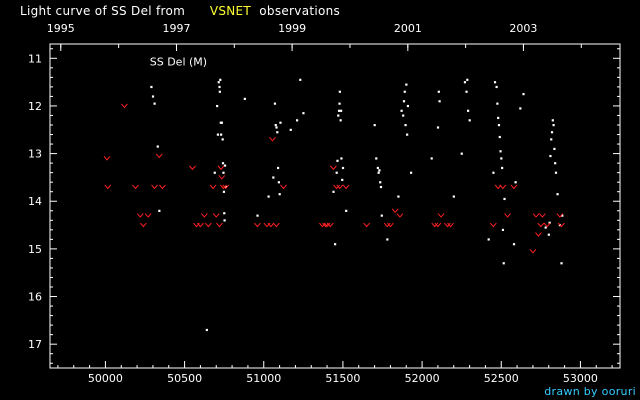 This screenshot has height=400, width=640. Describe the element at coordinates (35, 297) in the screenshot. I see `y-tick-label: 16` at that location.